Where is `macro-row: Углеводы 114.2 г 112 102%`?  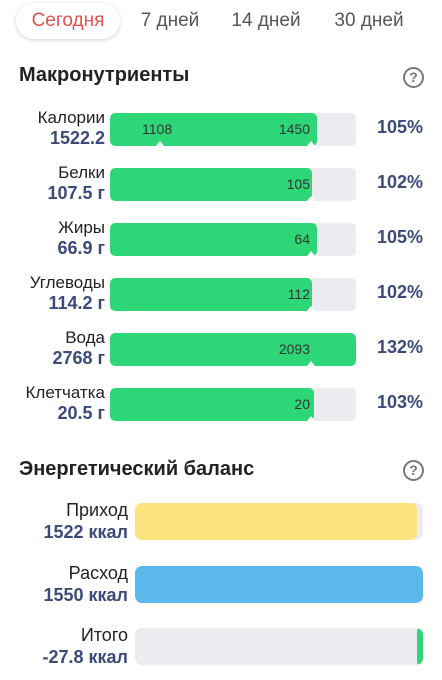 macro-row: Углеводы 114.2 г 112 102% is located at coordinates (221, 298).